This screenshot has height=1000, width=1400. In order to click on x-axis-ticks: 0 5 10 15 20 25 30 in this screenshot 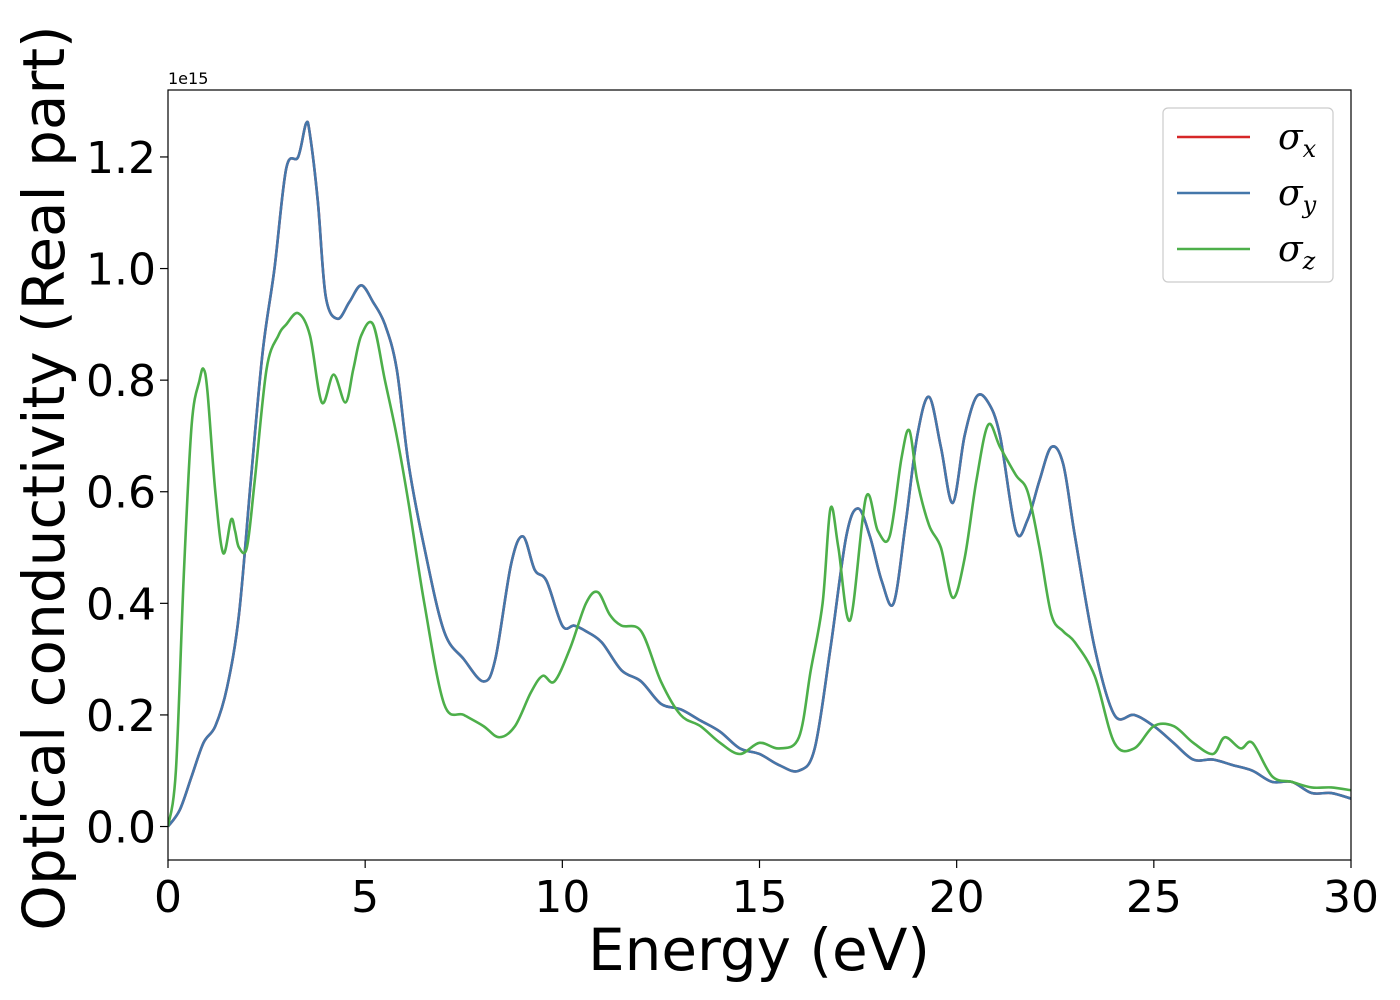, I will do `click(766, 891)`.